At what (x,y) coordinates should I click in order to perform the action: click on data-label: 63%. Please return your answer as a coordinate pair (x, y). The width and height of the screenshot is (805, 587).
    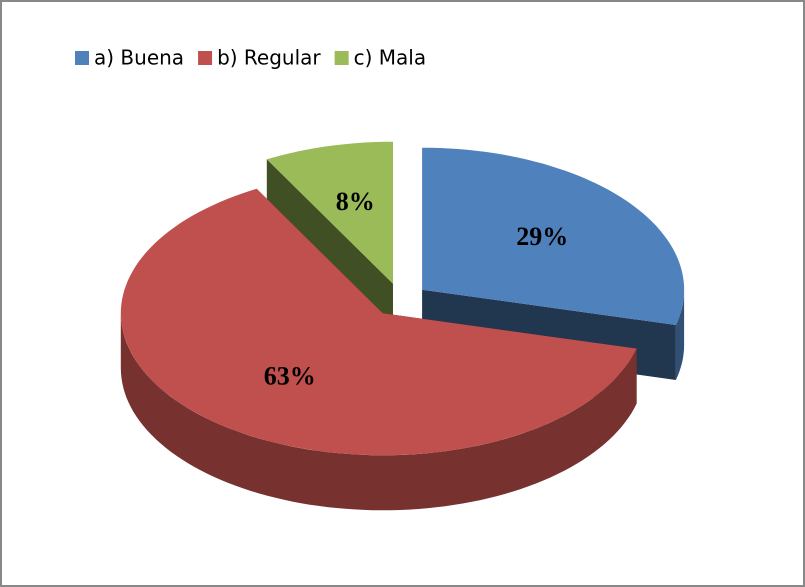
    Looking at the image, I should click on (290, 375).